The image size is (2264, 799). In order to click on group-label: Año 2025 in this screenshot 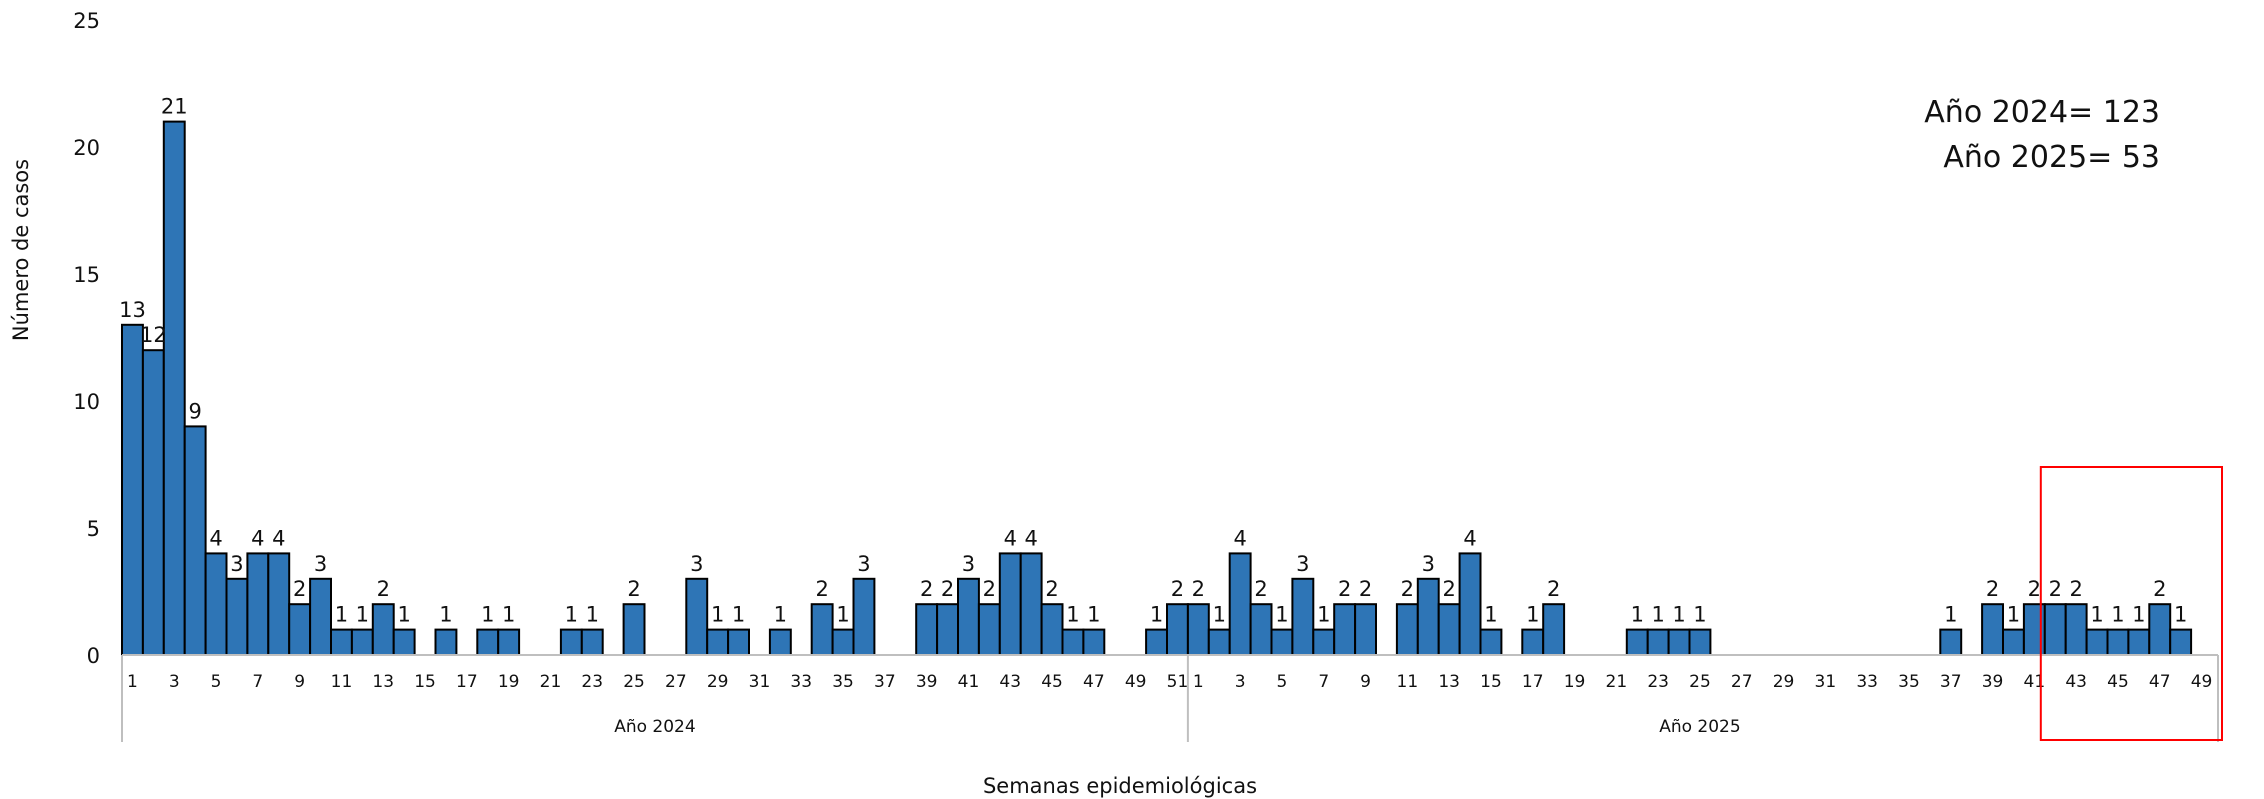, I will do `click(1699, 727)`.